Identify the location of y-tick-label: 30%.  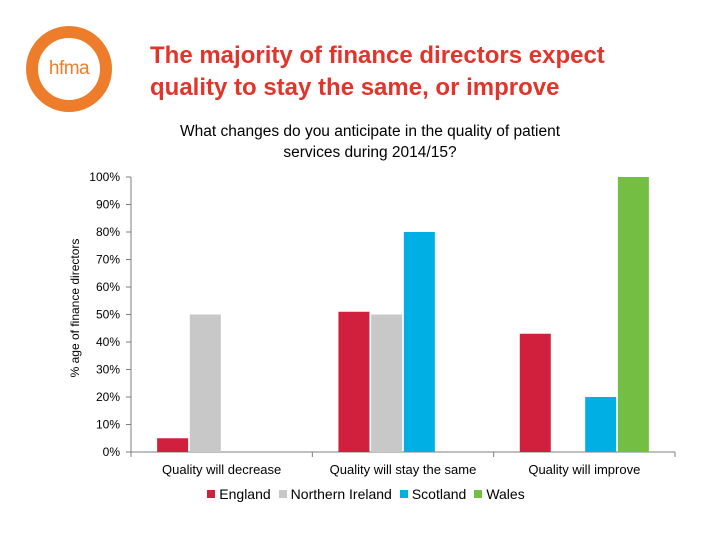
(108, 370).